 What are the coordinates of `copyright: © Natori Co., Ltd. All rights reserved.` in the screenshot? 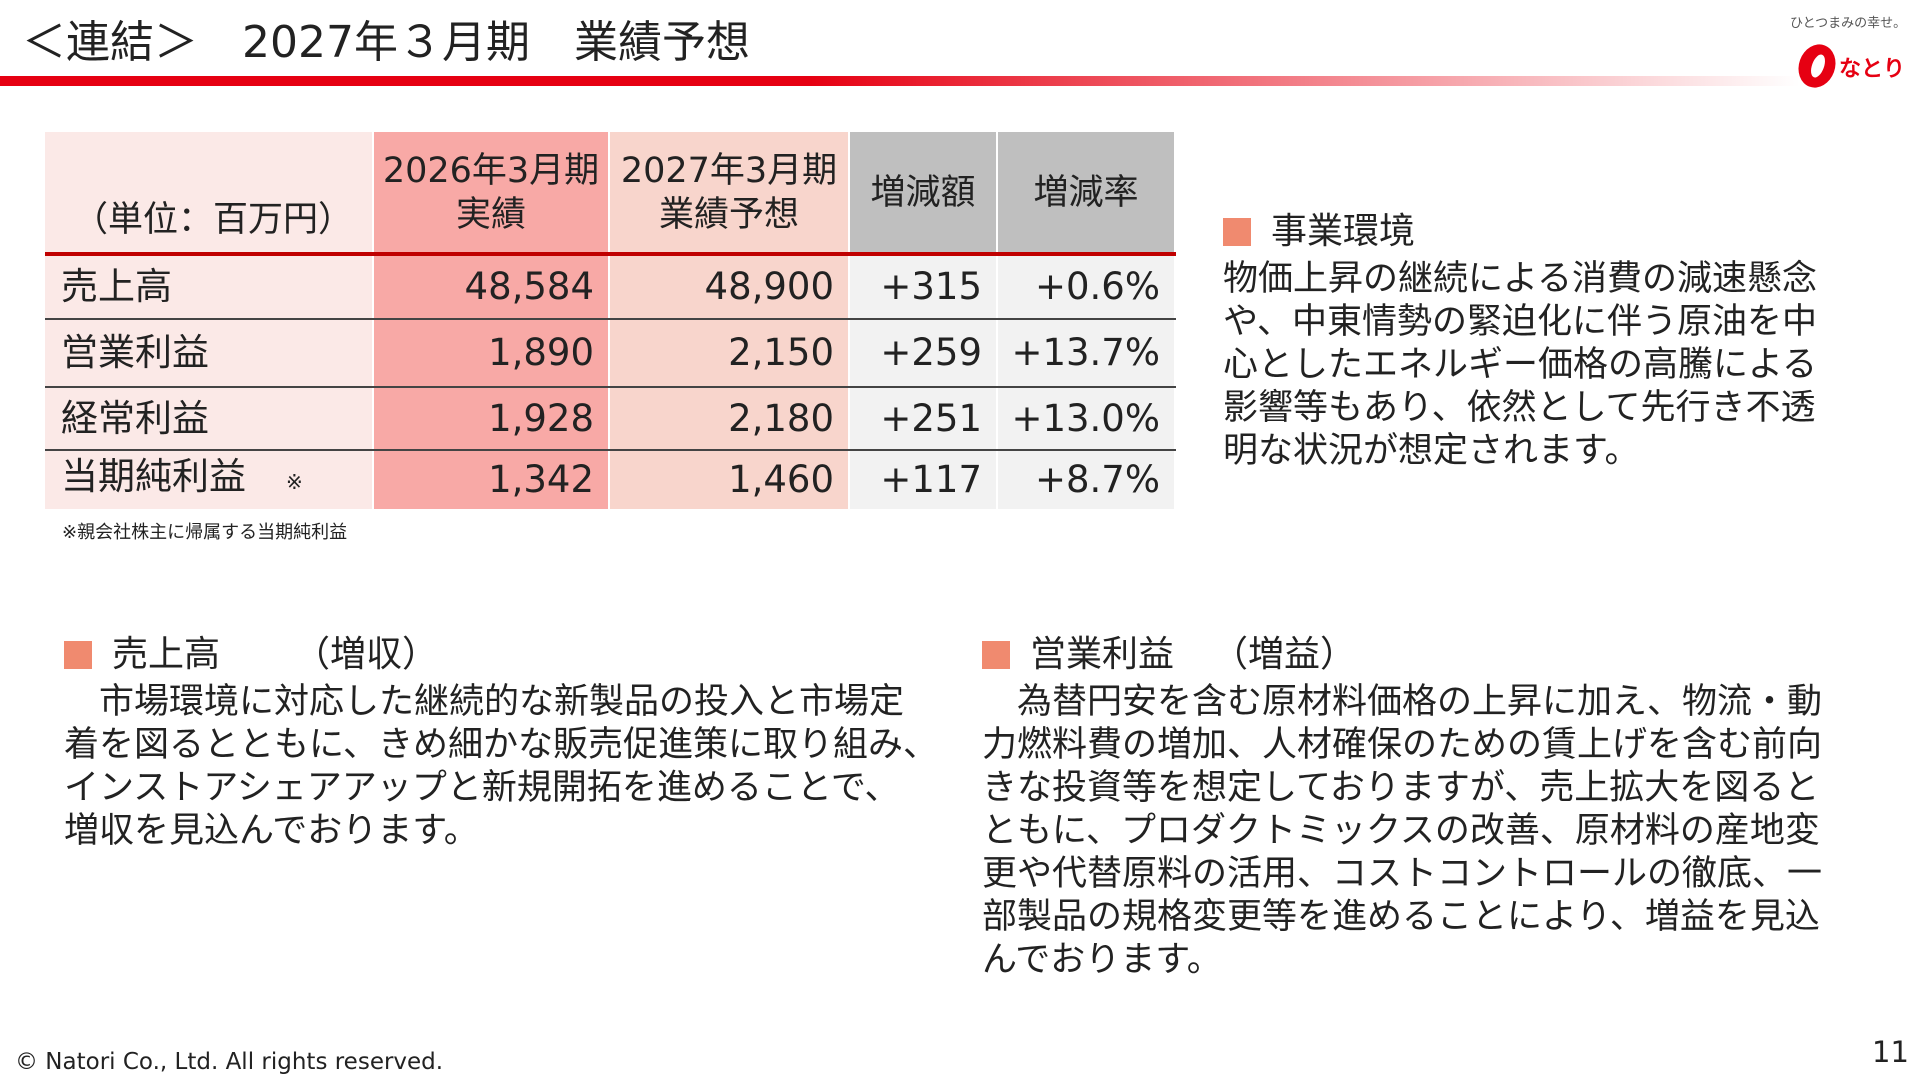 It's located at (229, 1062).